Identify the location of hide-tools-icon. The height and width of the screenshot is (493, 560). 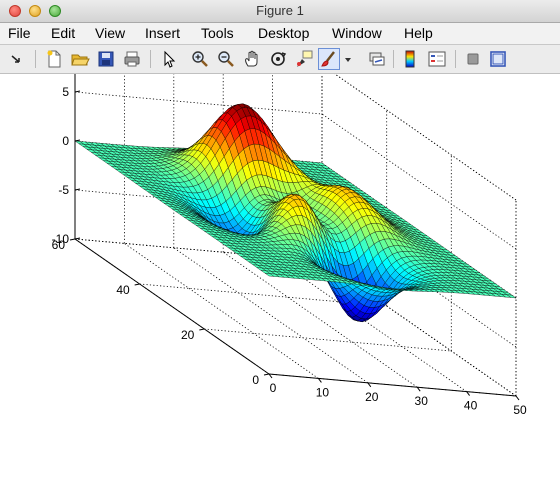
(473, 59).